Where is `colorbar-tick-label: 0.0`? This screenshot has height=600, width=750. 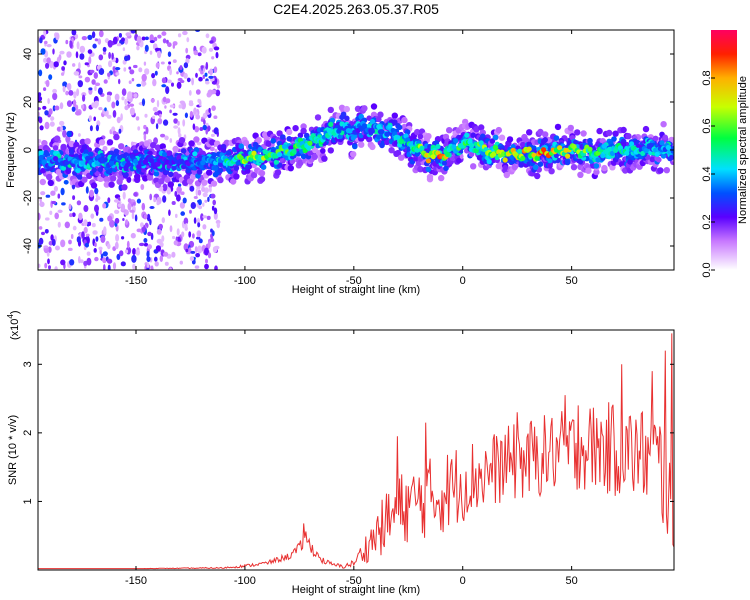
colorbar-tick-label: 0.0 is located at coordinates (707, 269).